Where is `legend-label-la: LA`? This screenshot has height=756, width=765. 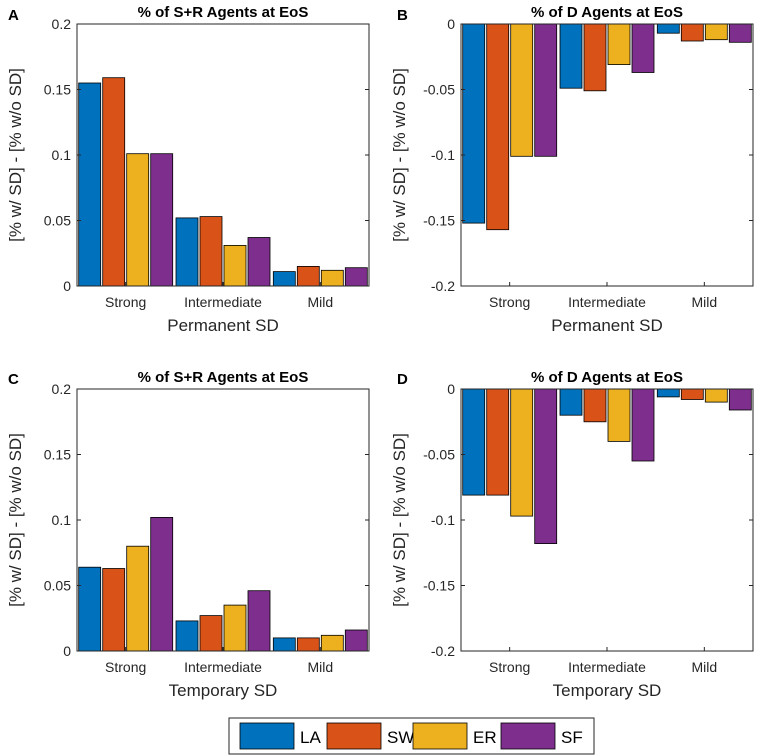 legend-label-la: LA is located at coordinates (310, 737).